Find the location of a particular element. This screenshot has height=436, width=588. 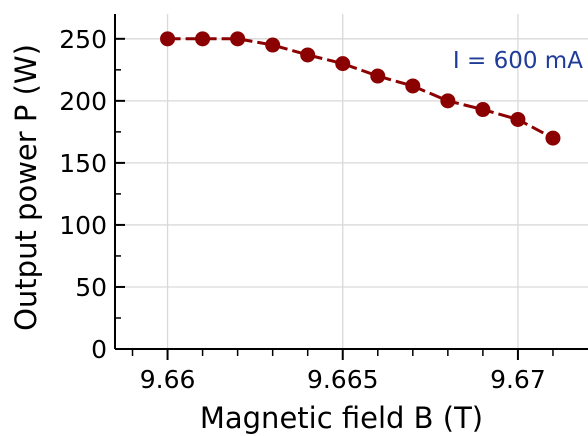

current-annotation: I = 600 mA is located at coordinates (518, 61).